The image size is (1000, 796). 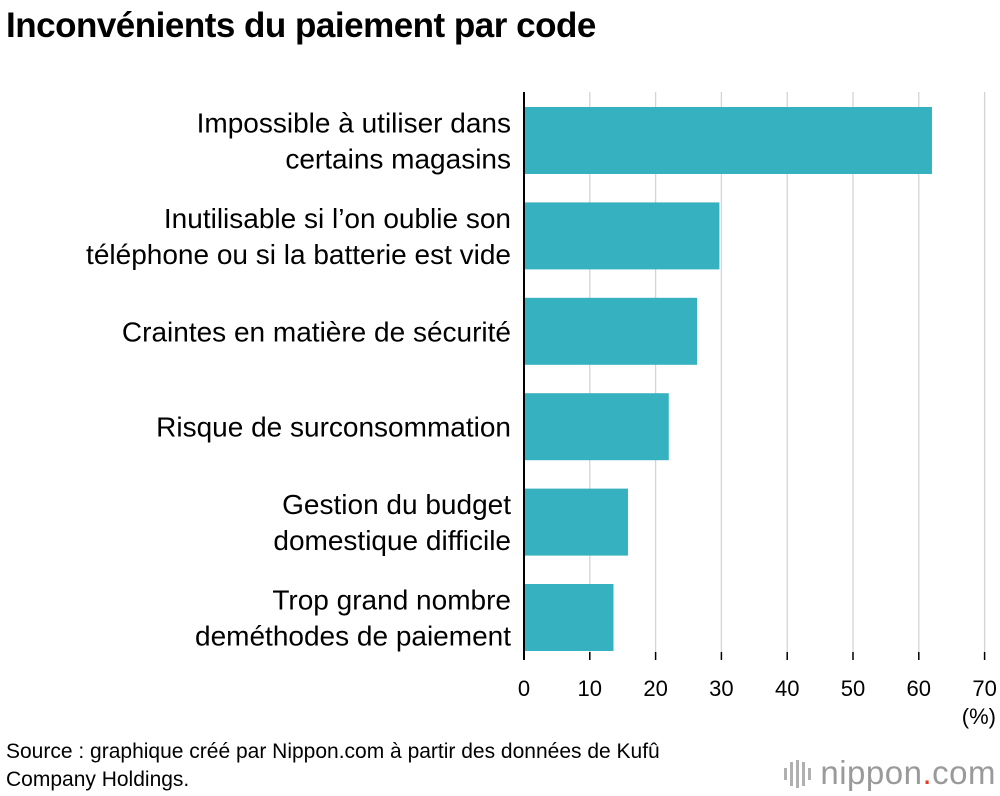 I want to click on category-label-6-line-1: Trop grand nombre, so click(x=391, y=600).